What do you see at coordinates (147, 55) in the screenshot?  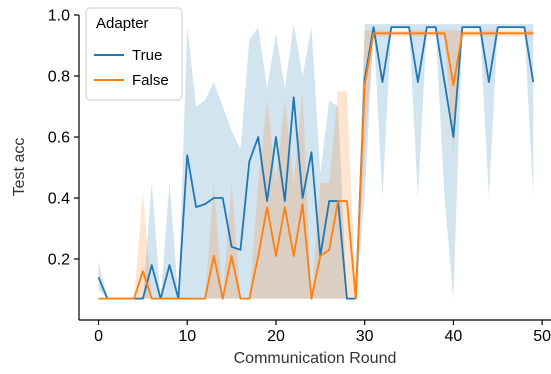 I see `legend-label-true: True` at bounding box center [147, 55].